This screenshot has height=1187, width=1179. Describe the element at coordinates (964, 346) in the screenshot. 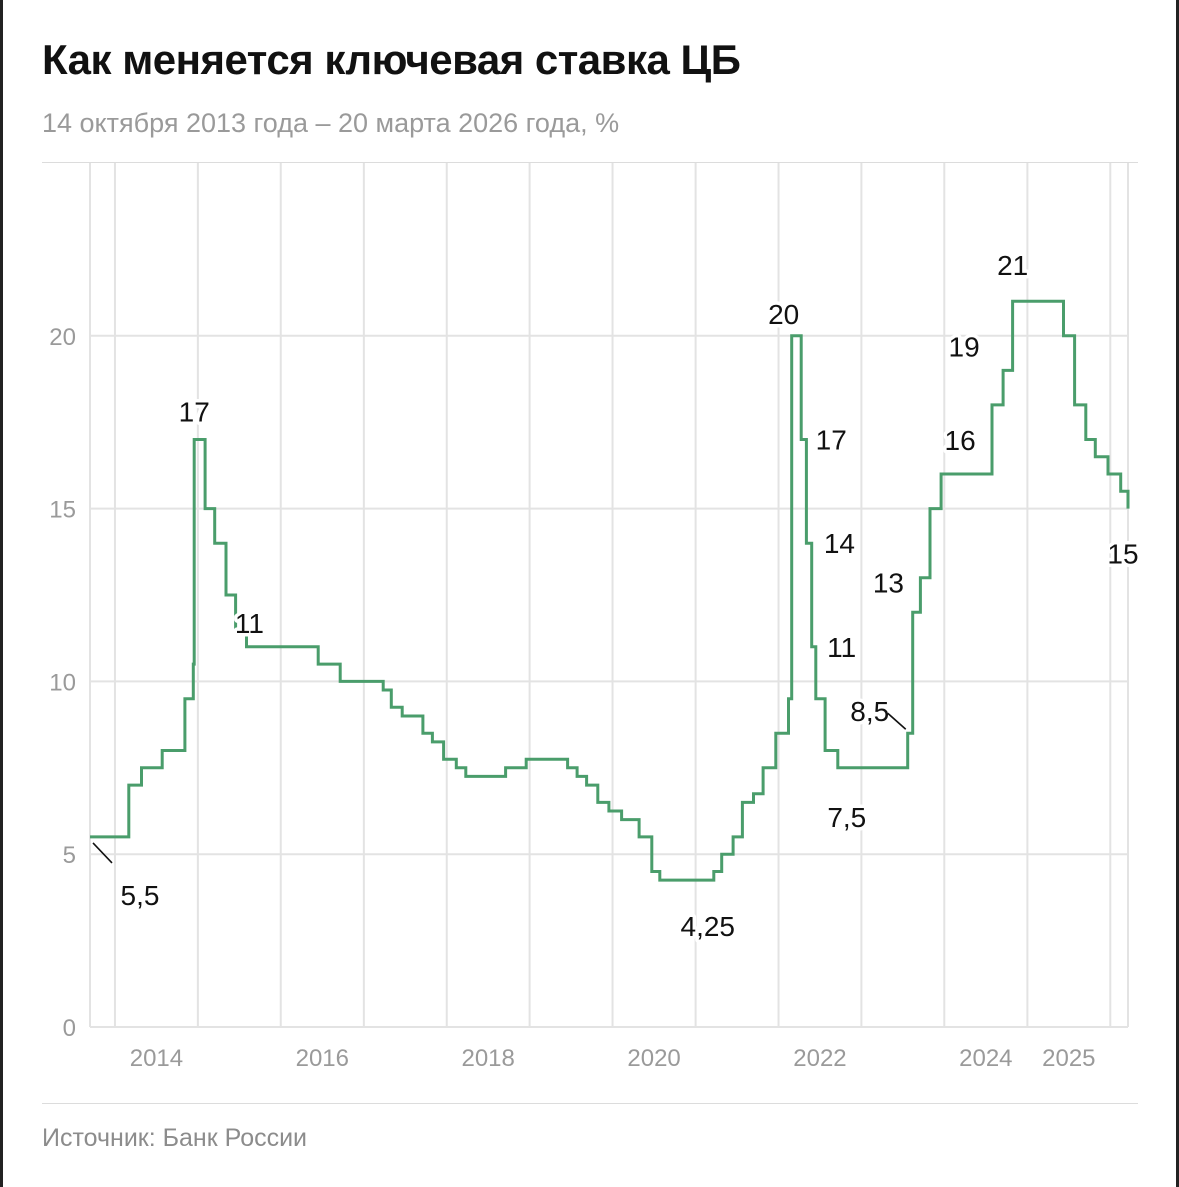

I see `annotation-label-19: 19` at that location.